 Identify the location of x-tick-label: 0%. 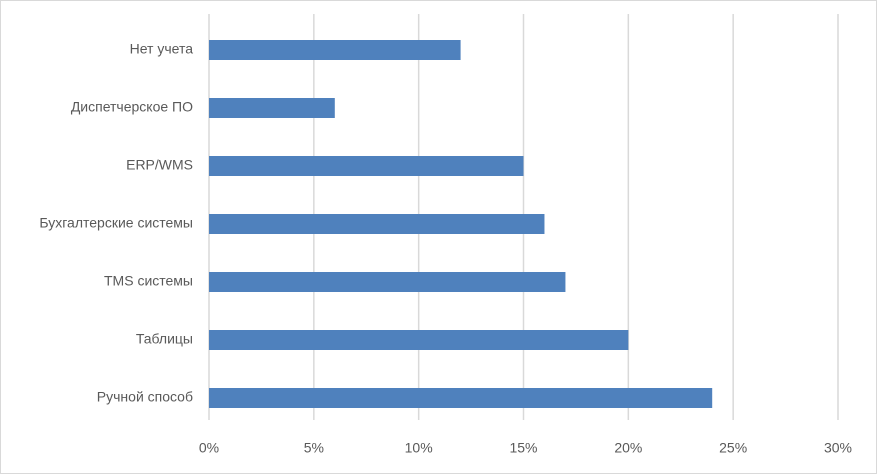
(209, 448).